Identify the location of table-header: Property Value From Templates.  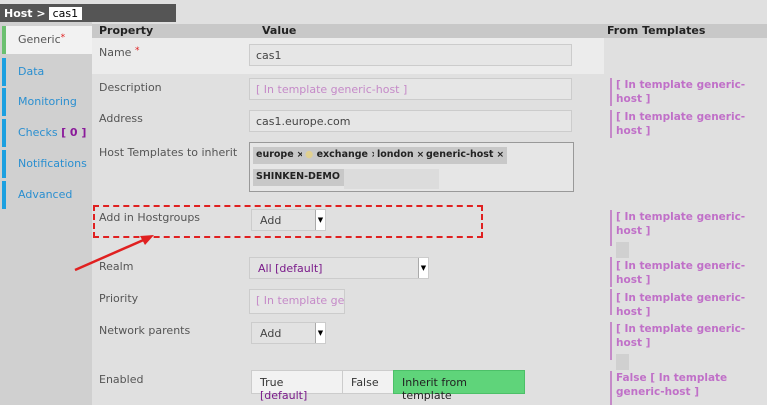
(429, 31).